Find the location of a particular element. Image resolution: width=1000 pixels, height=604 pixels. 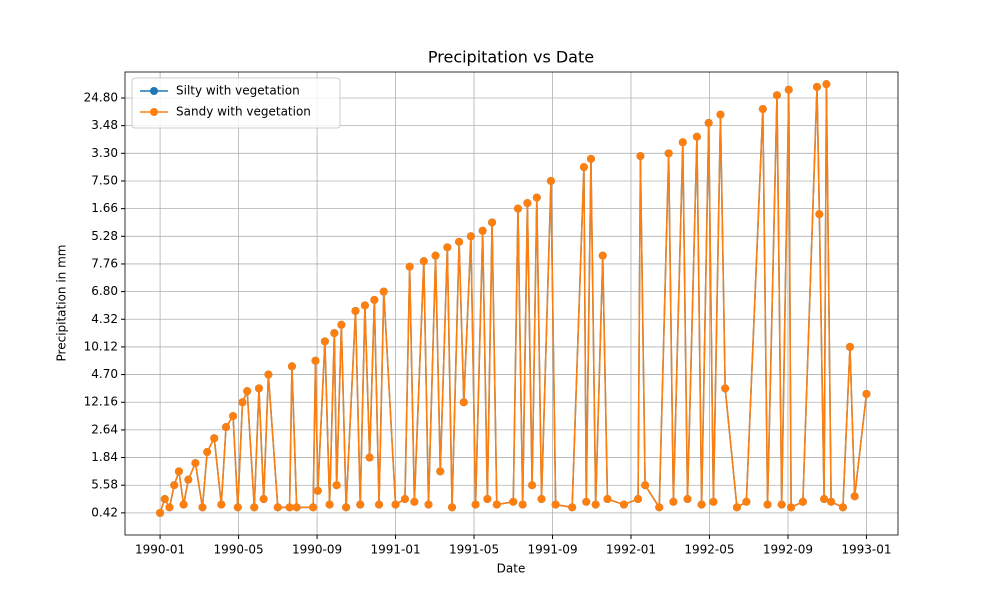

x-tick-label: 1992-01 is located at coordinates (631, 550).